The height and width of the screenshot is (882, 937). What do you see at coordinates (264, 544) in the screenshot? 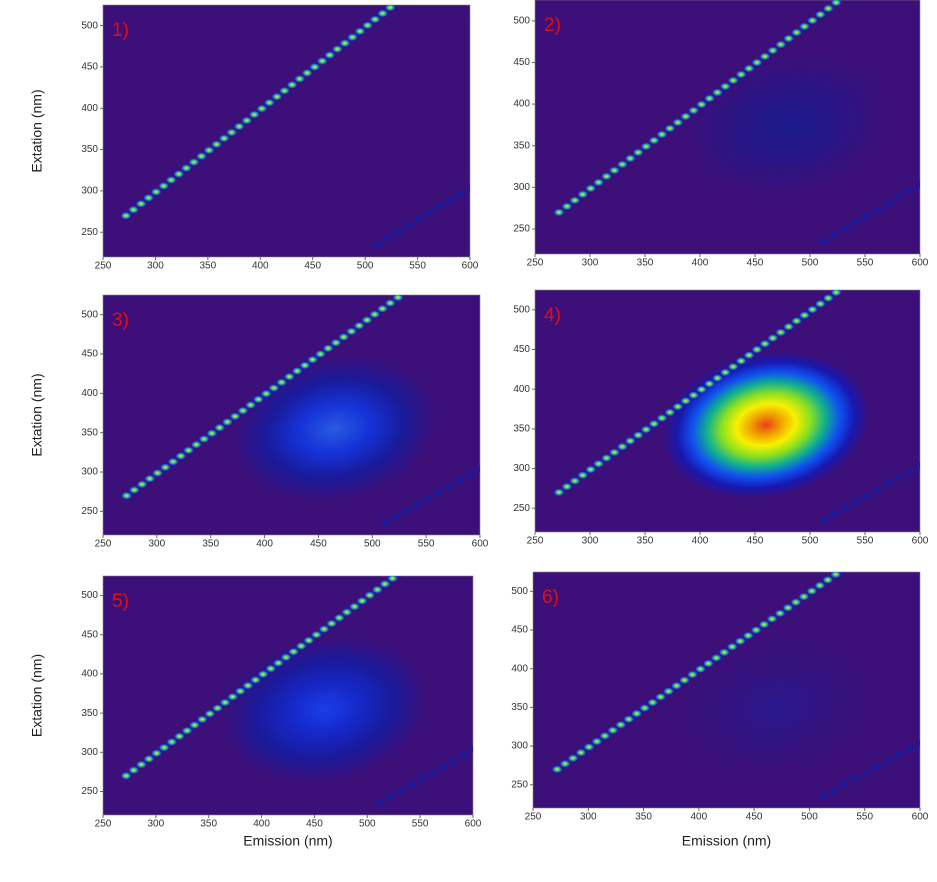
I see `x-tick-label: 400` at bounding box center [264, 544].